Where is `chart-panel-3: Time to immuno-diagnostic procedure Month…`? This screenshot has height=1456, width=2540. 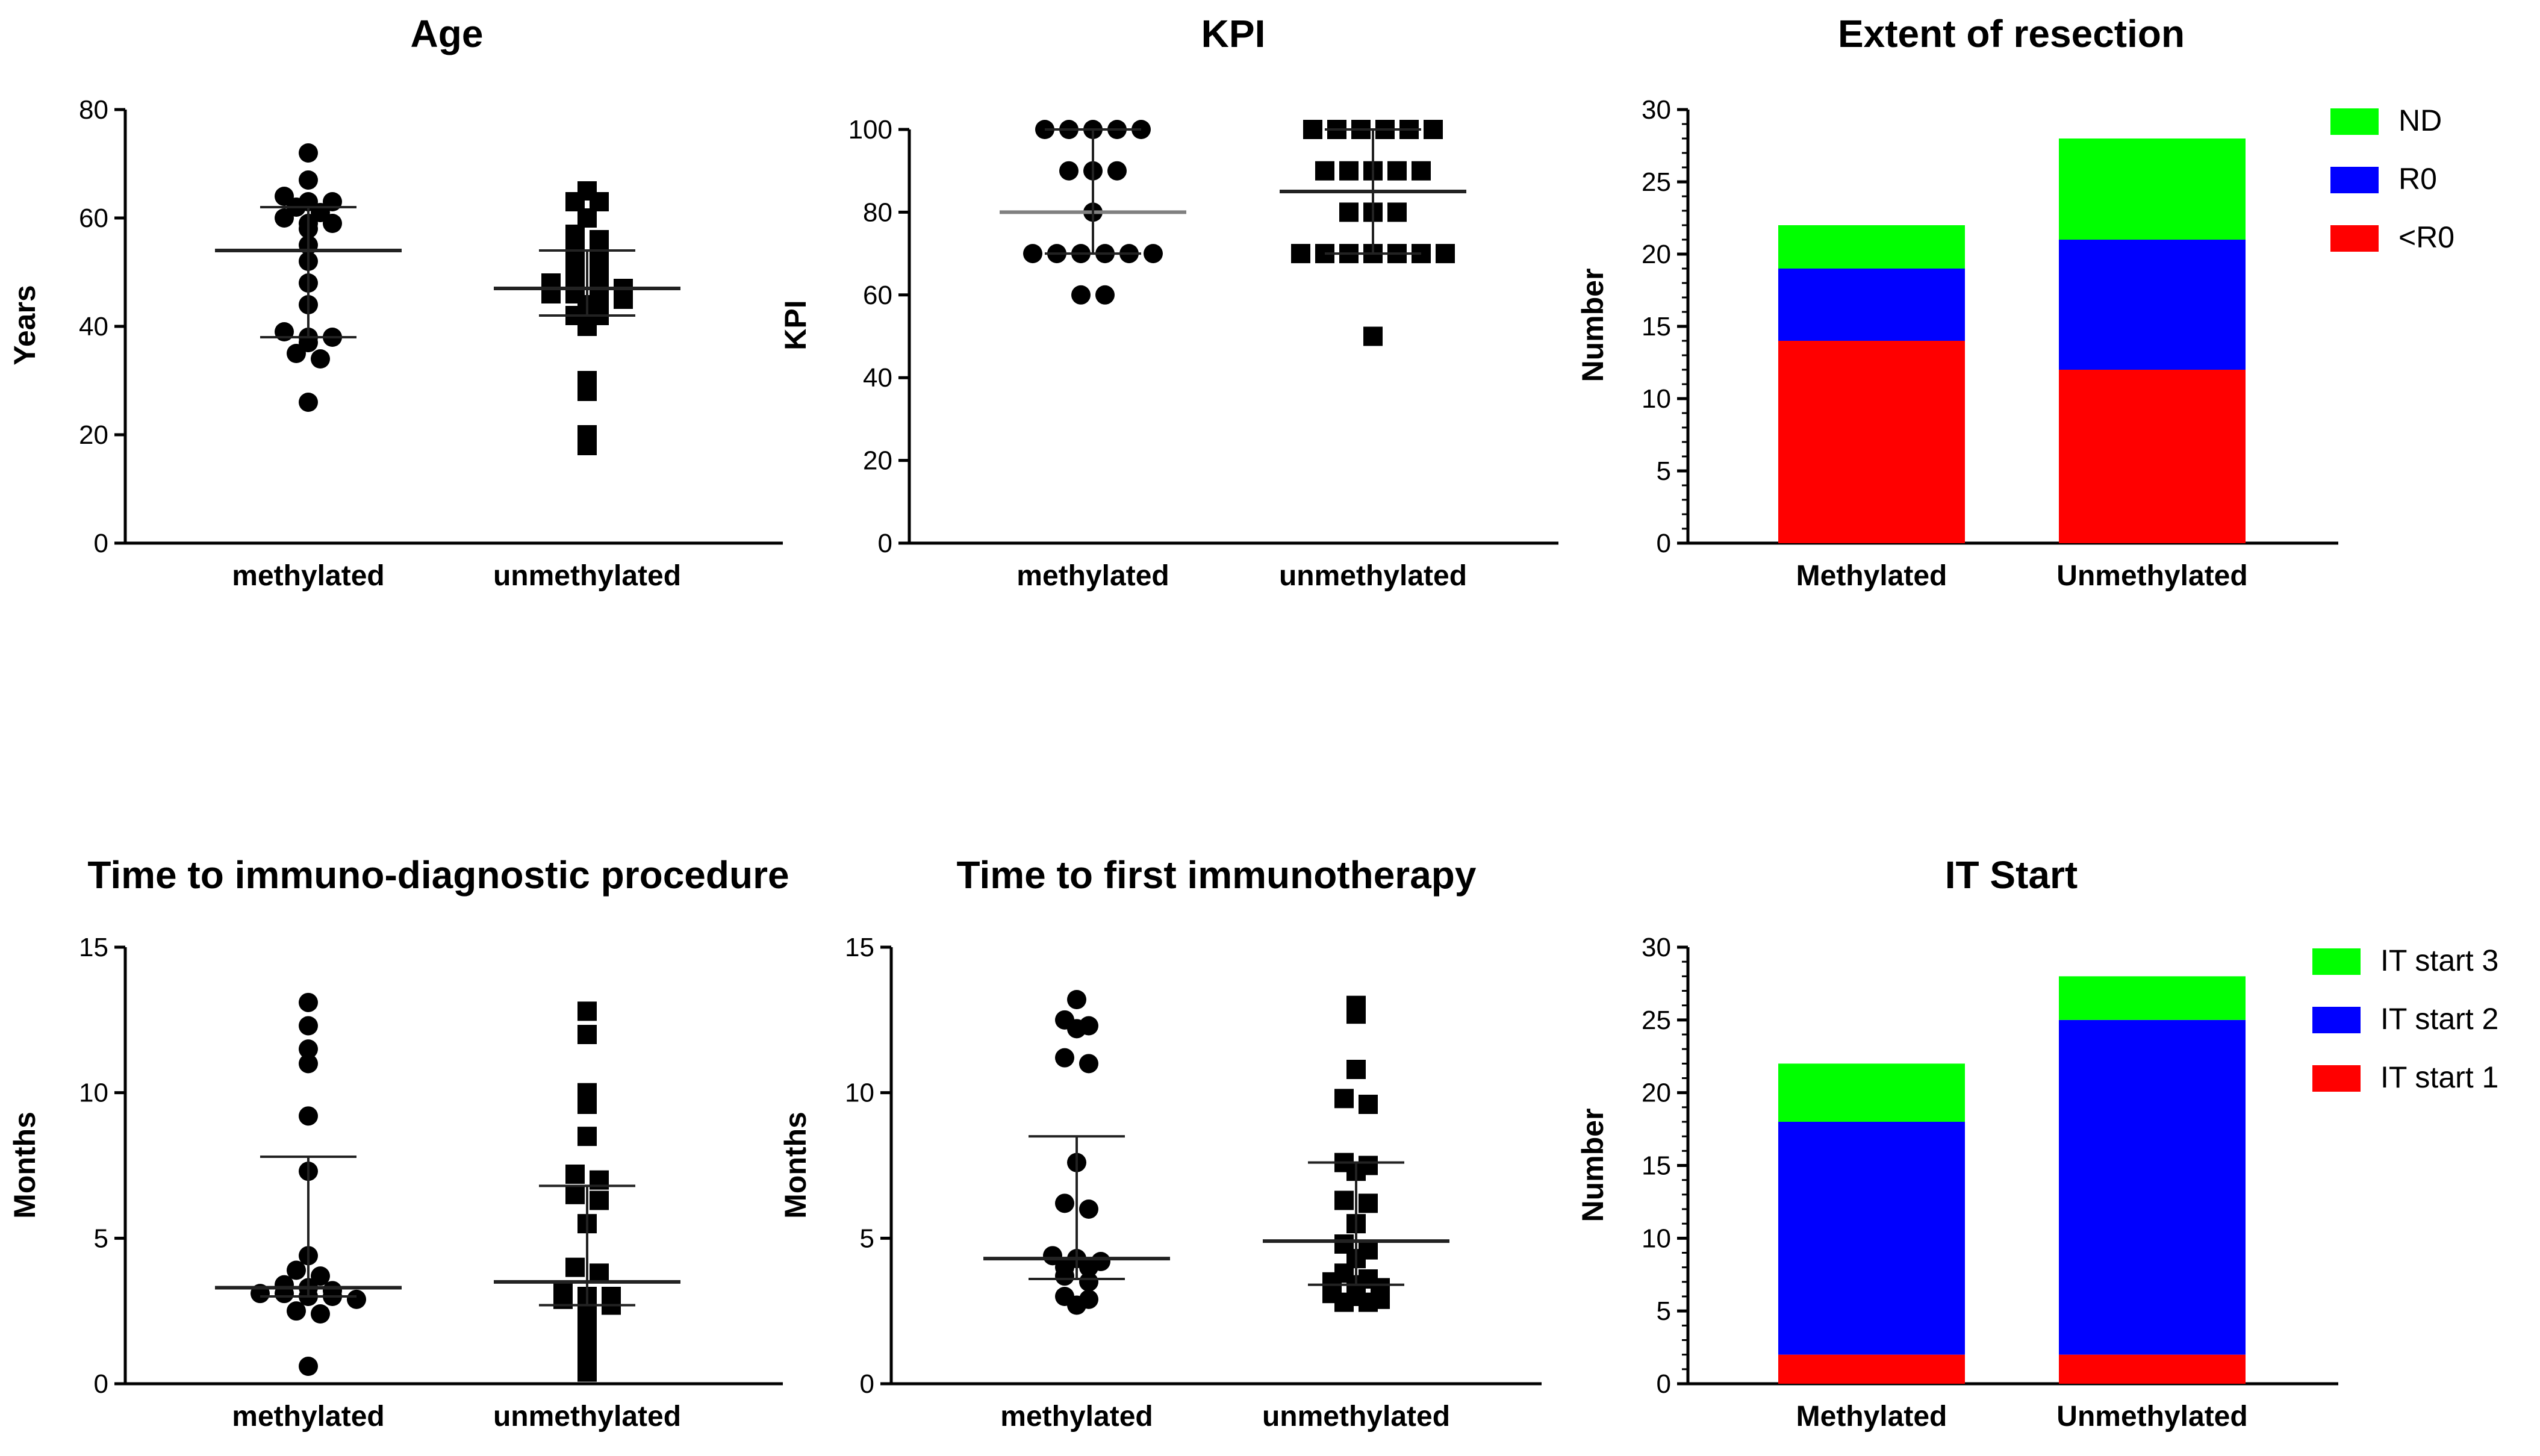 chart-panel-3: Time to immuno-diagnostic procedure Month… is located at coordinates (398, 1143).